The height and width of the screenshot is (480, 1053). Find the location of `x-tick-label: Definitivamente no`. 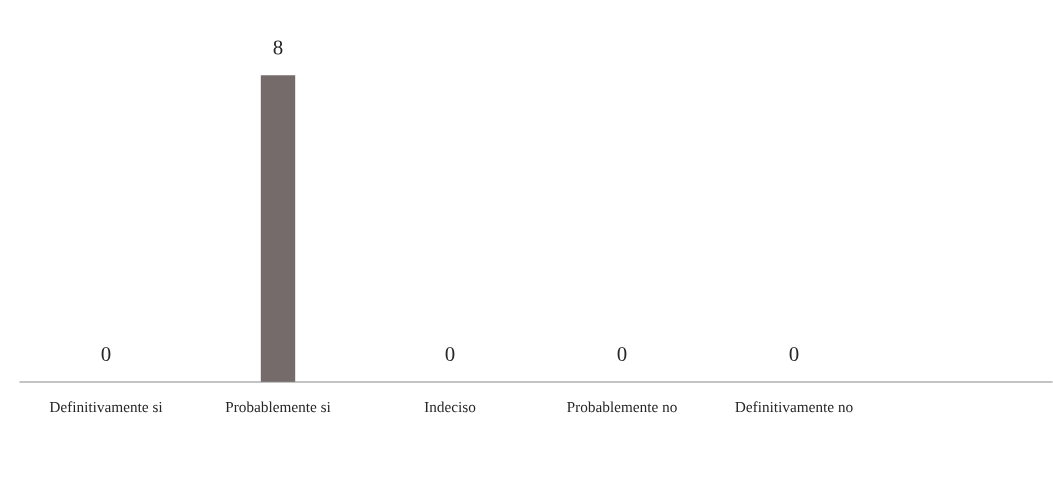

x-tick-label: Definitivamente no is located at coordinates (794, 407).